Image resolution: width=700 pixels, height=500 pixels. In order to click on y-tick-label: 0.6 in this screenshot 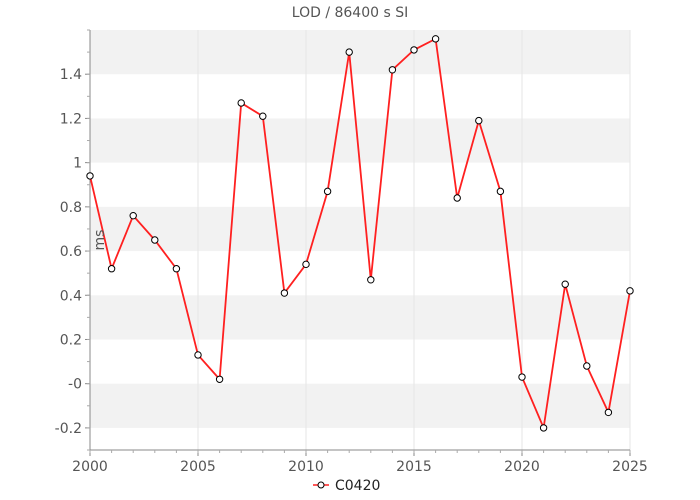, I will do `click(71, 252)`.